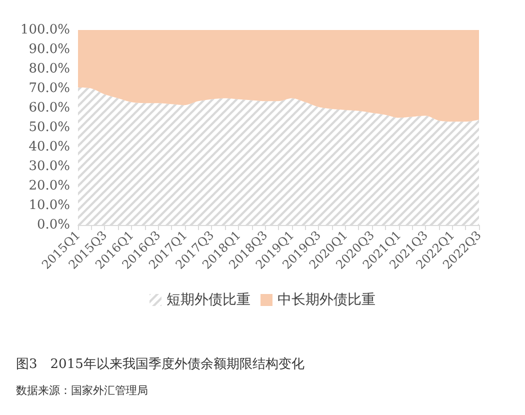 The width and height of the screenshot is (525, 415). I want to click on y-tick-label: 80.0%, so click(49, 69).